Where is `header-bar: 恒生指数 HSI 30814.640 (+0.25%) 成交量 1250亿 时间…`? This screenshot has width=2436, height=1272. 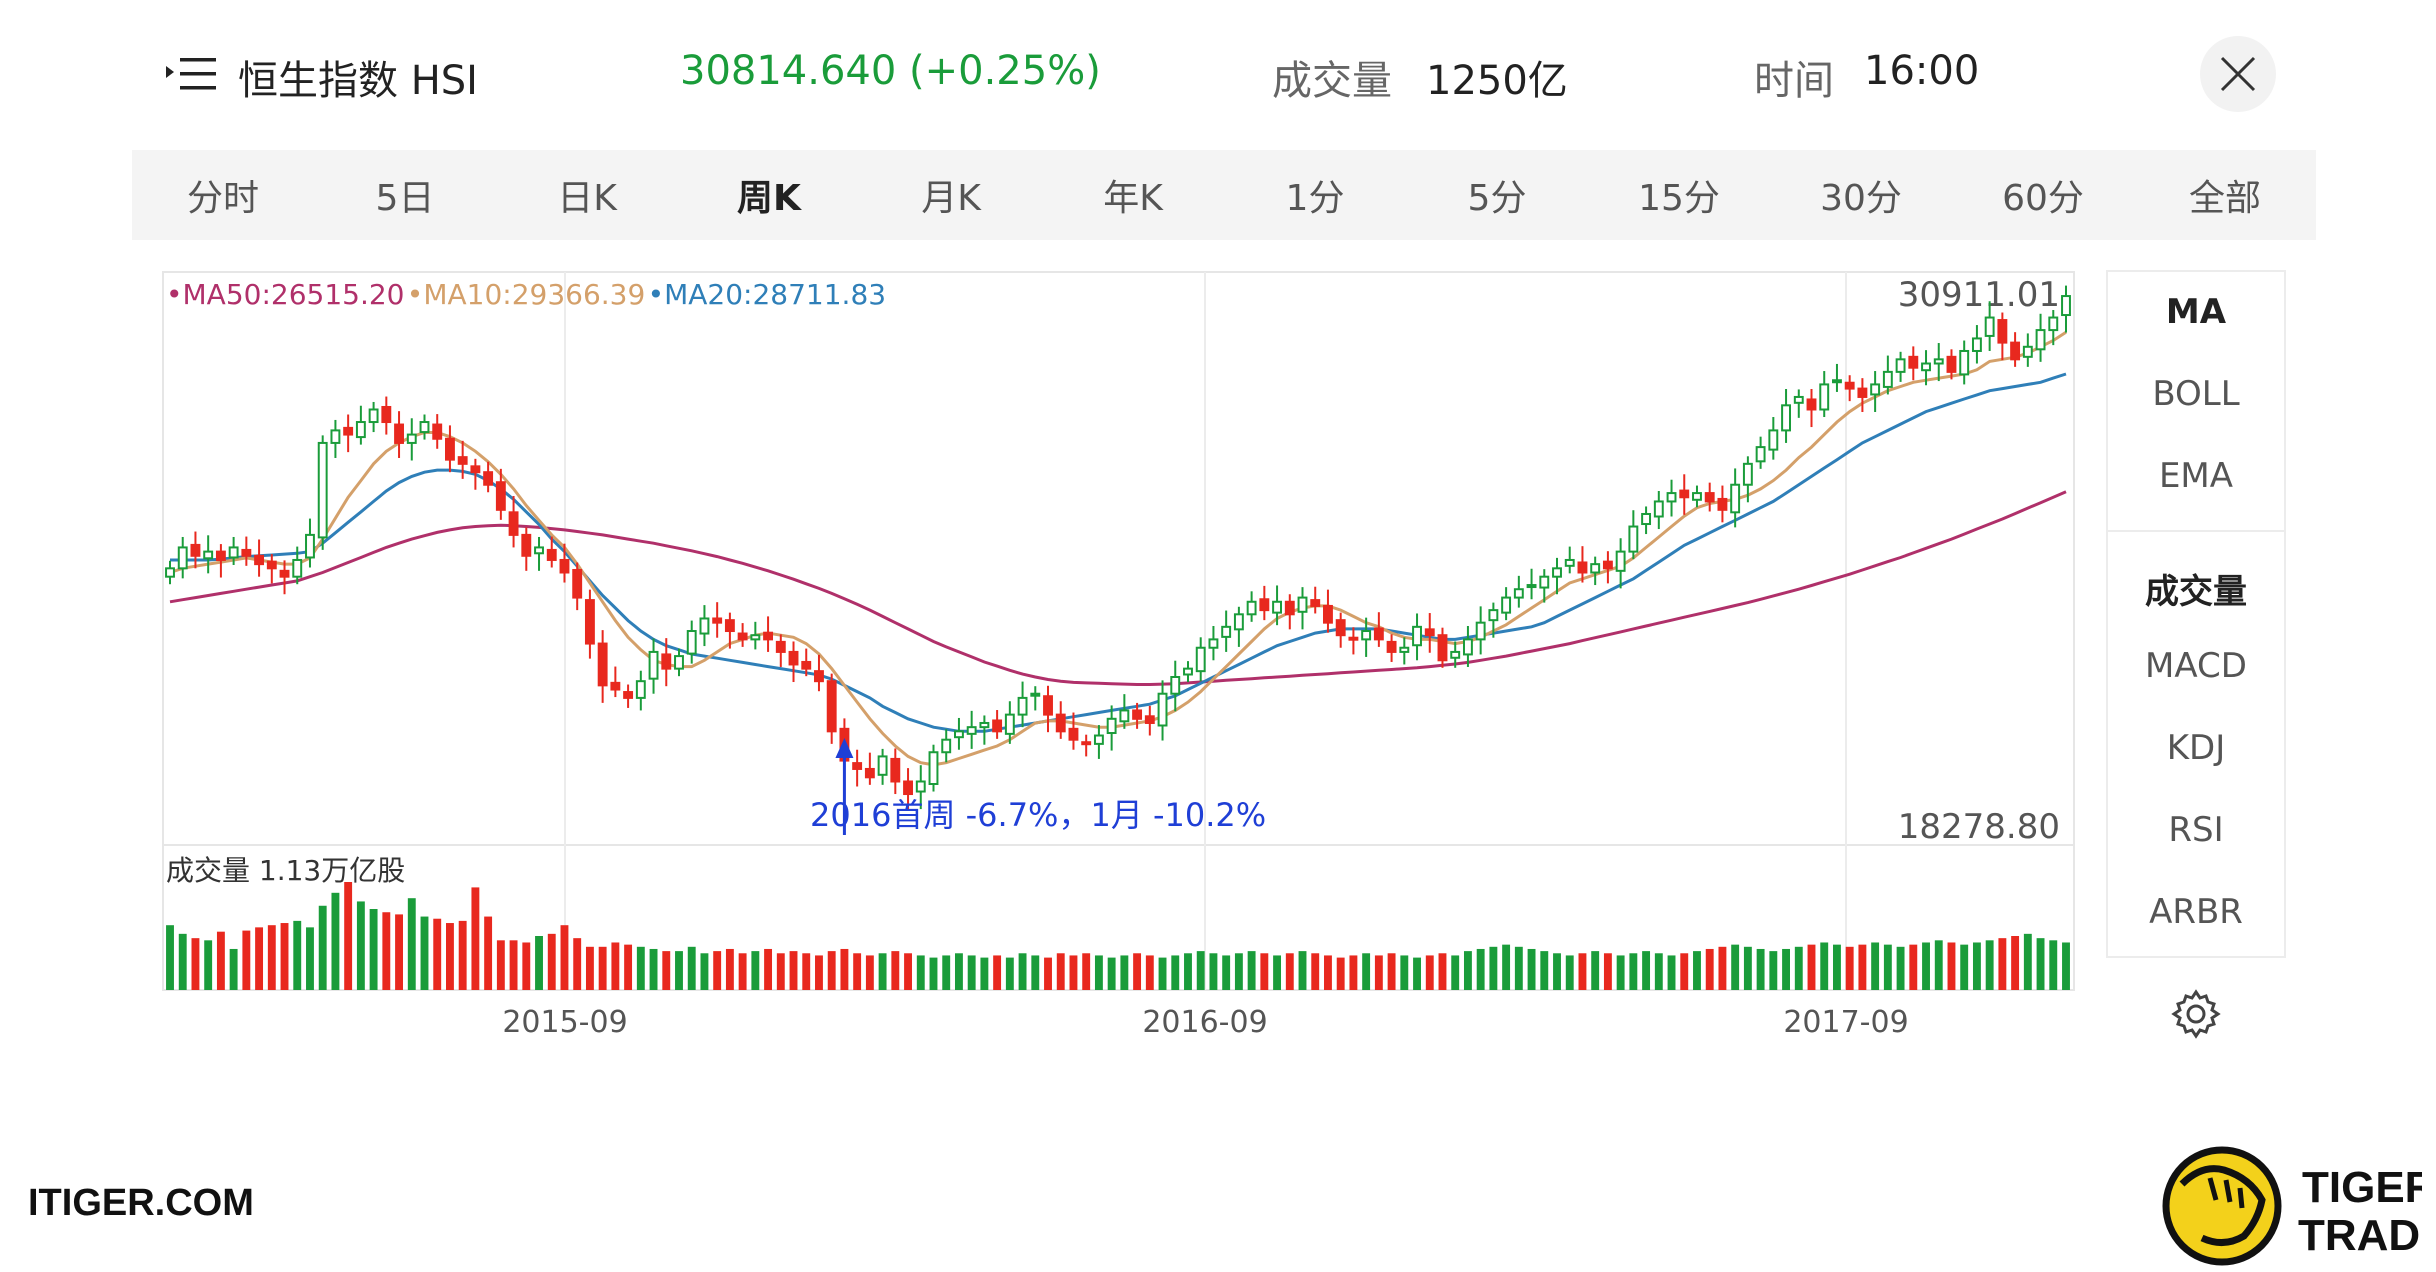
header-bar: 恒生指数 HSI 30814.640 (+0.25%) 成交量 1250亿 时间… is located at coordinates (1218, 75).